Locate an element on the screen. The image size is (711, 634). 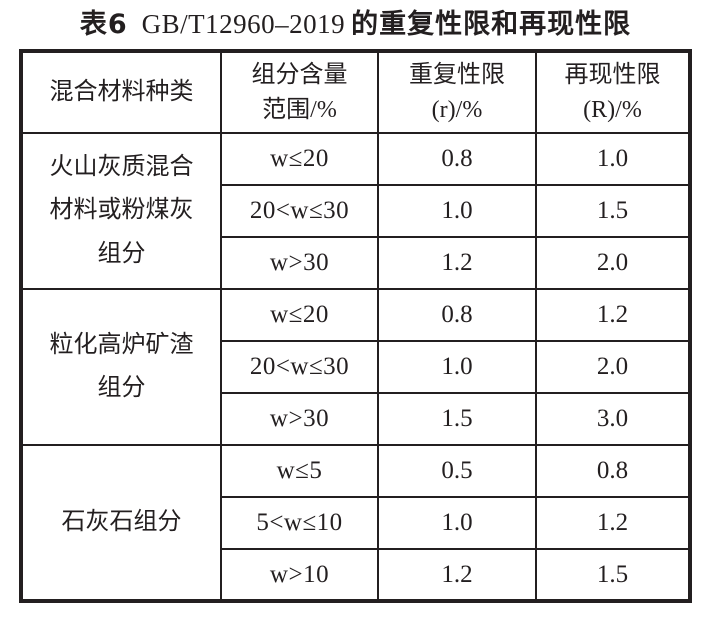
table-row: 20<w≤30 1.0 1.5 is located at coordinates (356, 211).